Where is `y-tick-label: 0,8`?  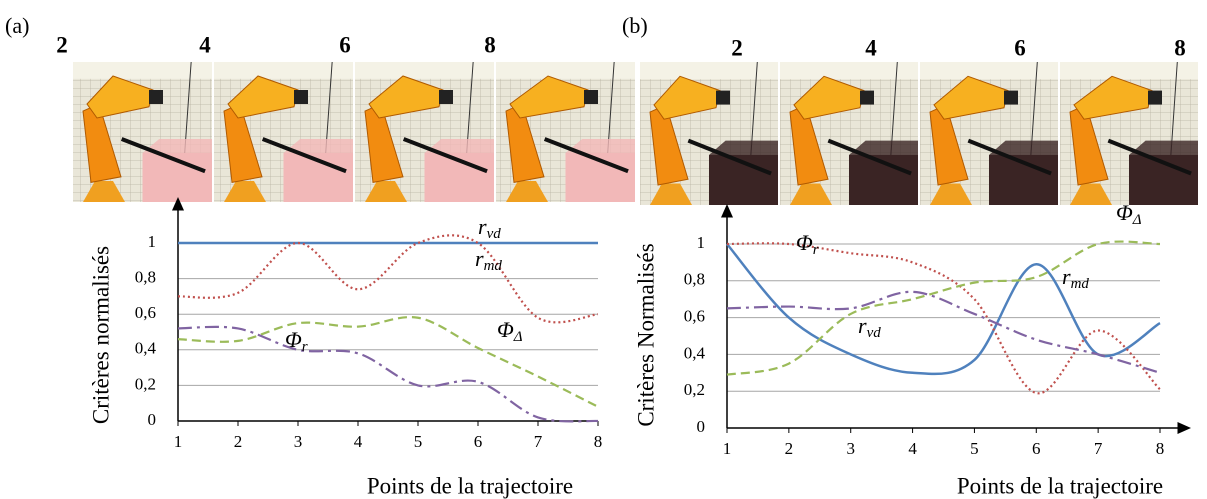
y-tick-label: 0,8 is located at coordinates (145, 277).